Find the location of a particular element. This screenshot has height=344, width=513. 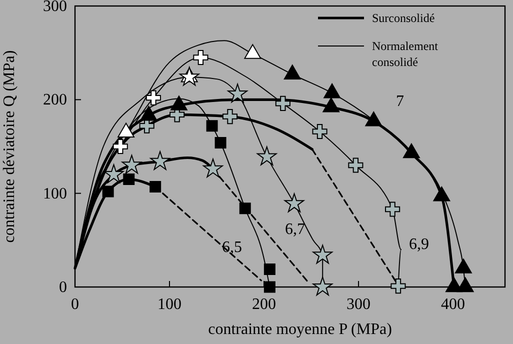

annotation: 7 is located at coordinates (400, 101).